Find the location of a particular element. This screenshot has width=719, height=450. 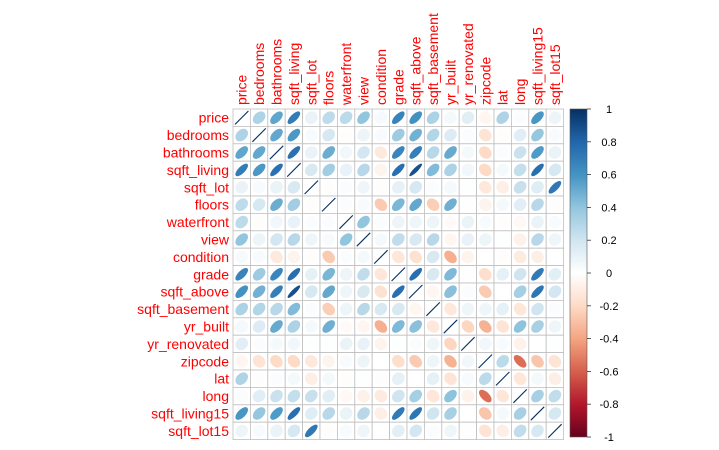

column-label-long: long is located at coordinates (520, 92).